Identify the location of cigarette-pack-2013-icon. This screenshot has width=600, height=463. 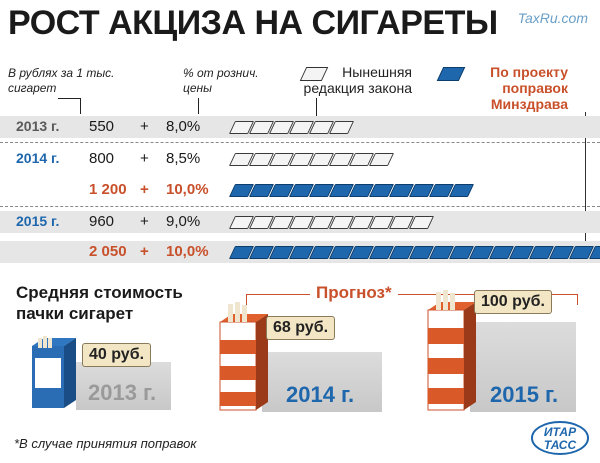
(54, 372).